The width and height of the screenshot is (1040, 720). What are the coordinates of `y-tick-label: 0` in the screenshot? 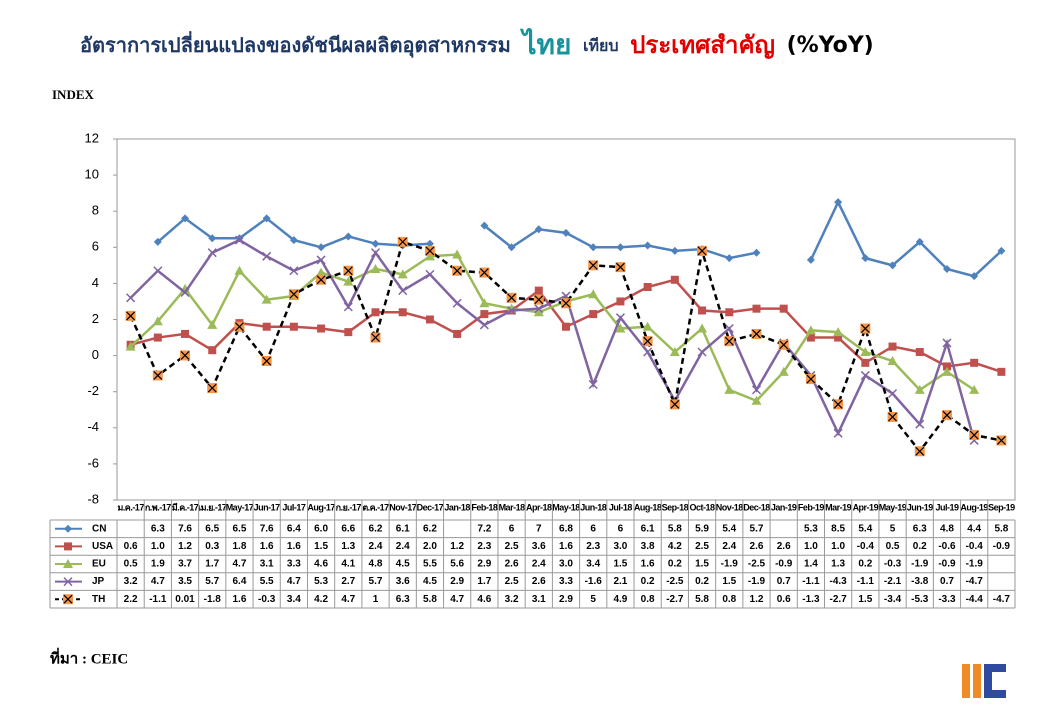 It's located at (95, 354).